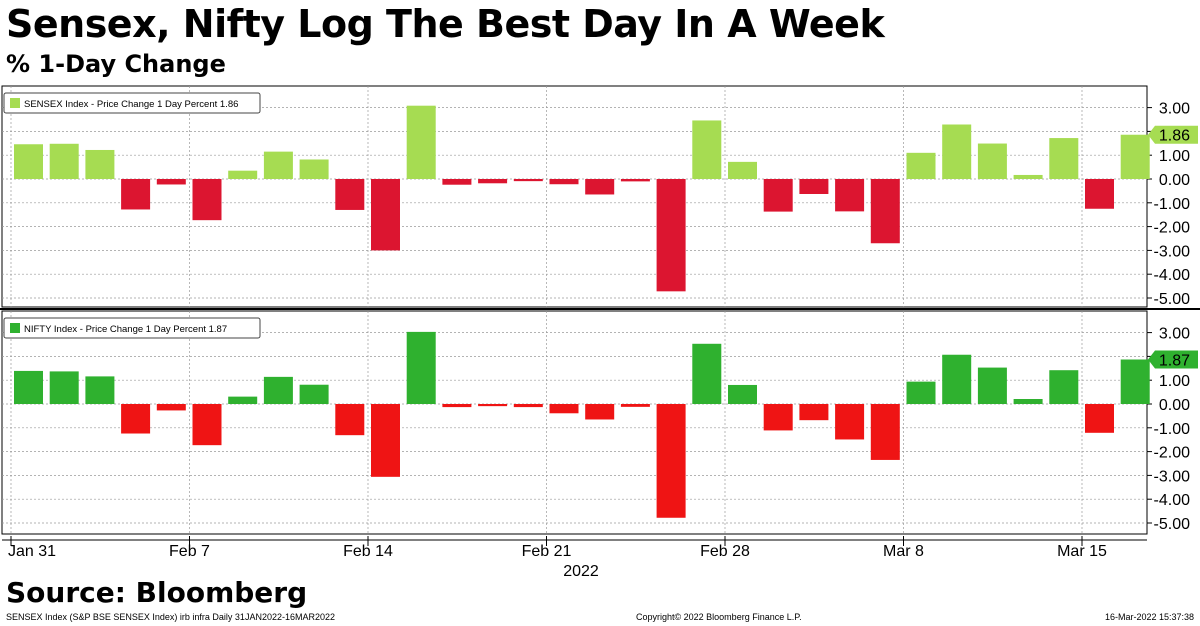 The image size is (1200, 626). Describe the element at coordinates (1174, 109) in the screenshot. I see `sensex-ytick-label: 3.00` at that location.